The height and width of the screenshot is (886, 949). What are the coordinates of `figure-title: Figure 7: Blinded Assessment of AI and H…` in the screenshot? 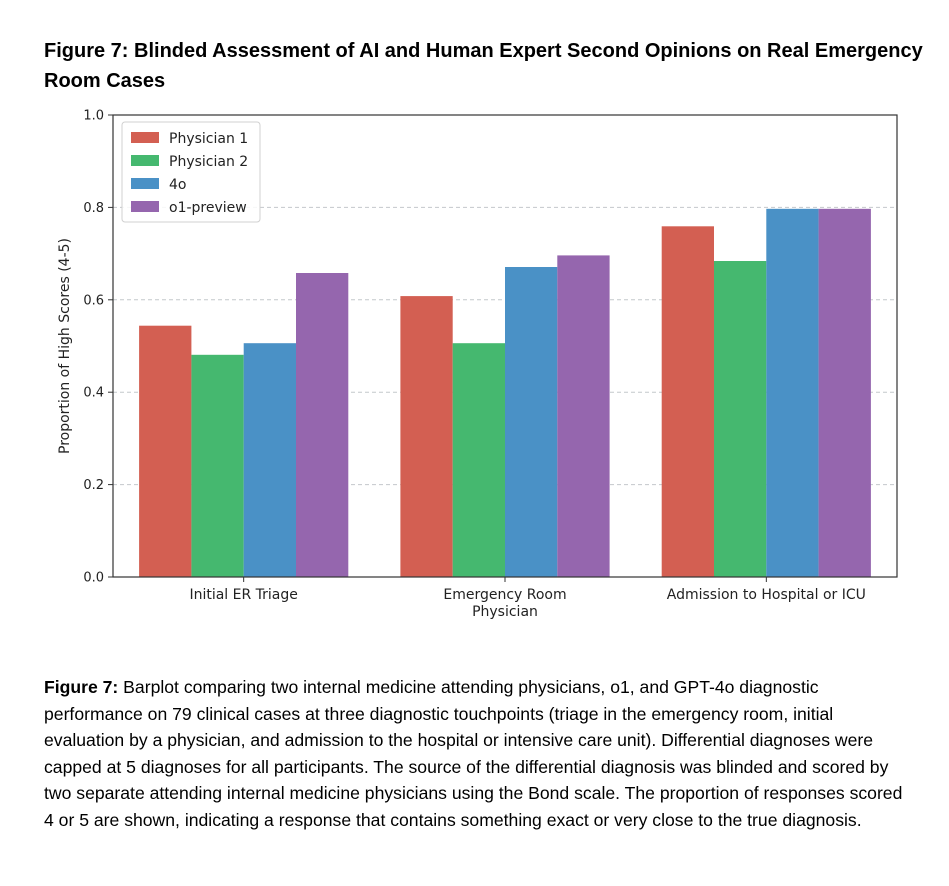 It's located at (483, 66).